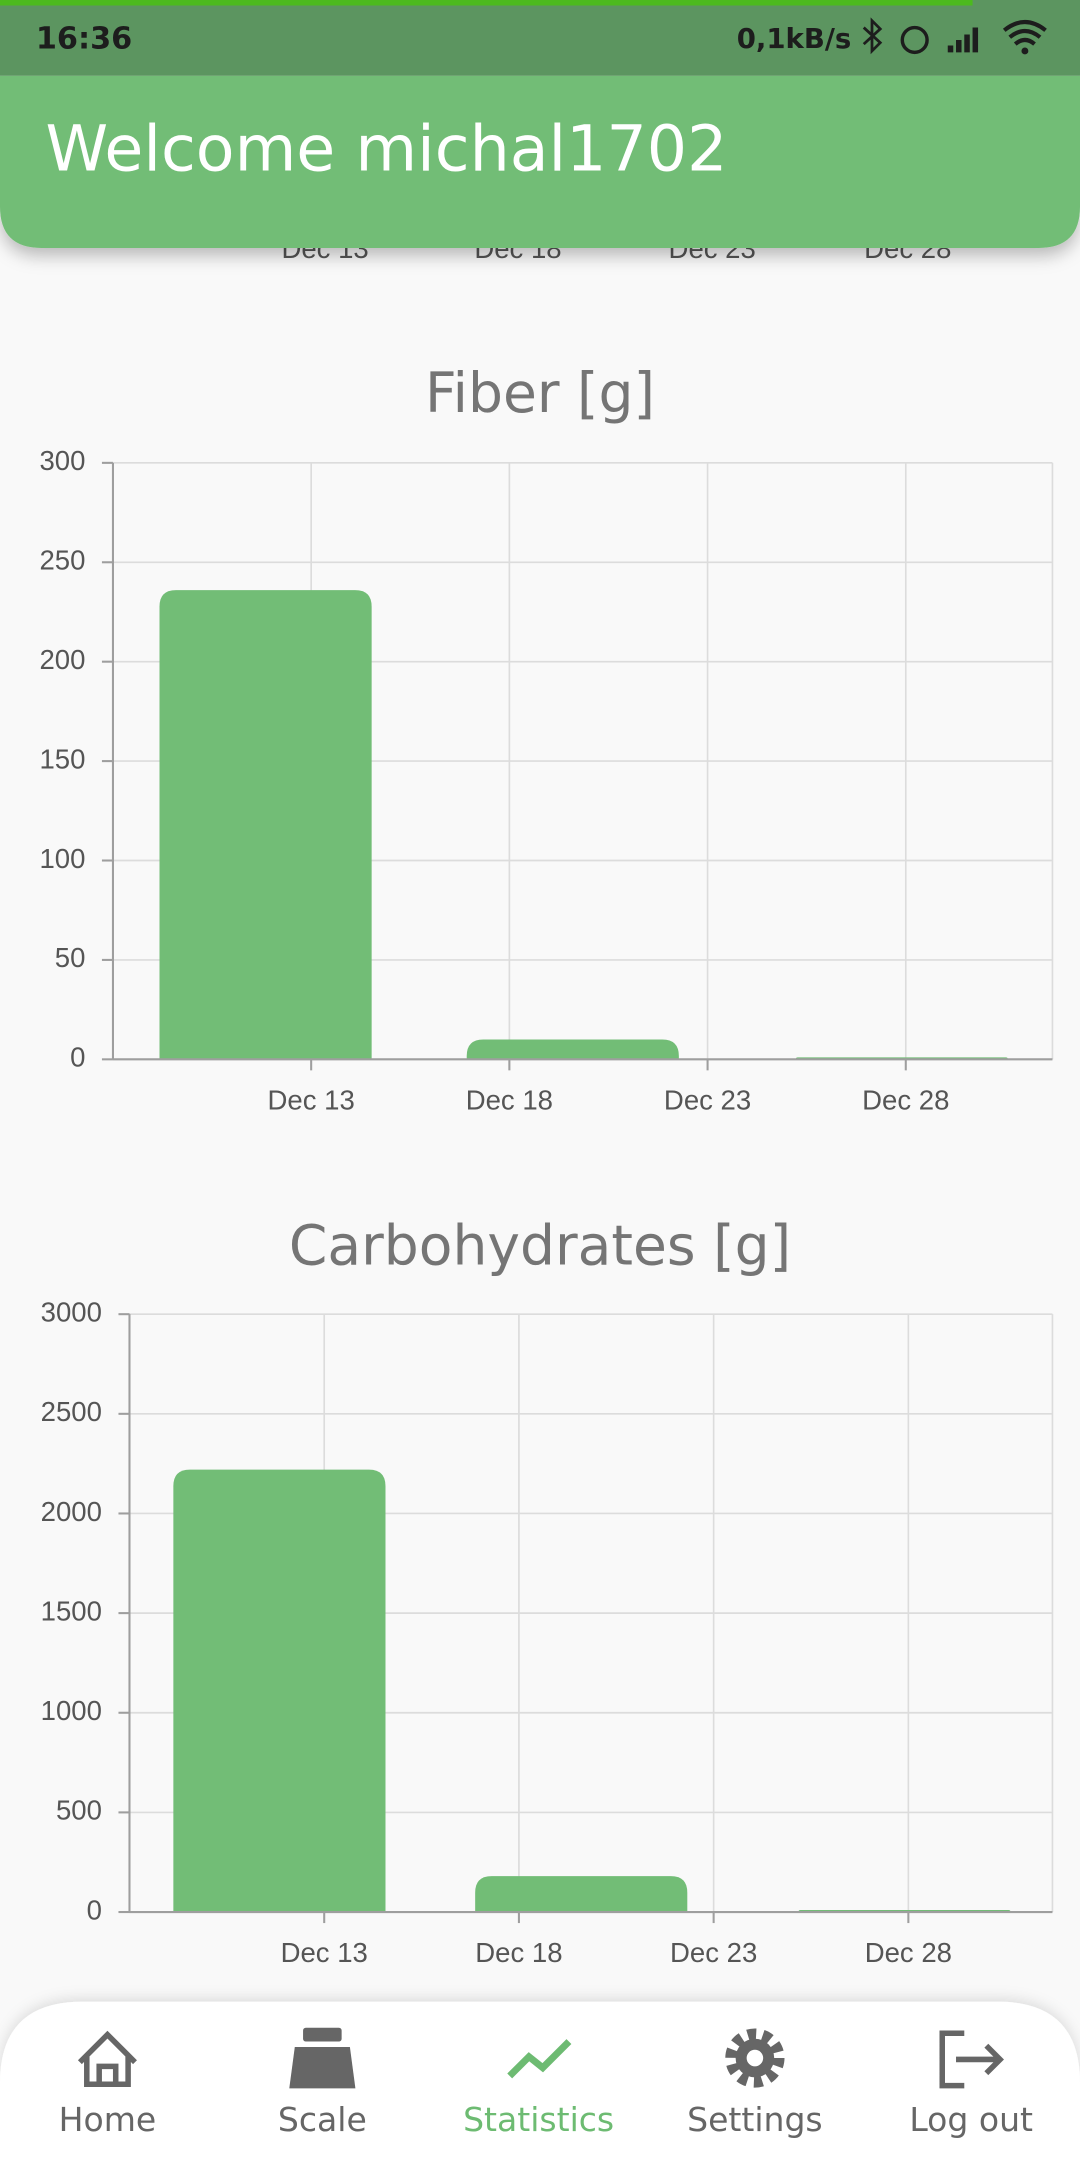 The image size is (1080, 2160). What do you see at coordinates (70, 957) in the screenshot?
I see `y-tick-label: 50` at bounding box center [70, 957].